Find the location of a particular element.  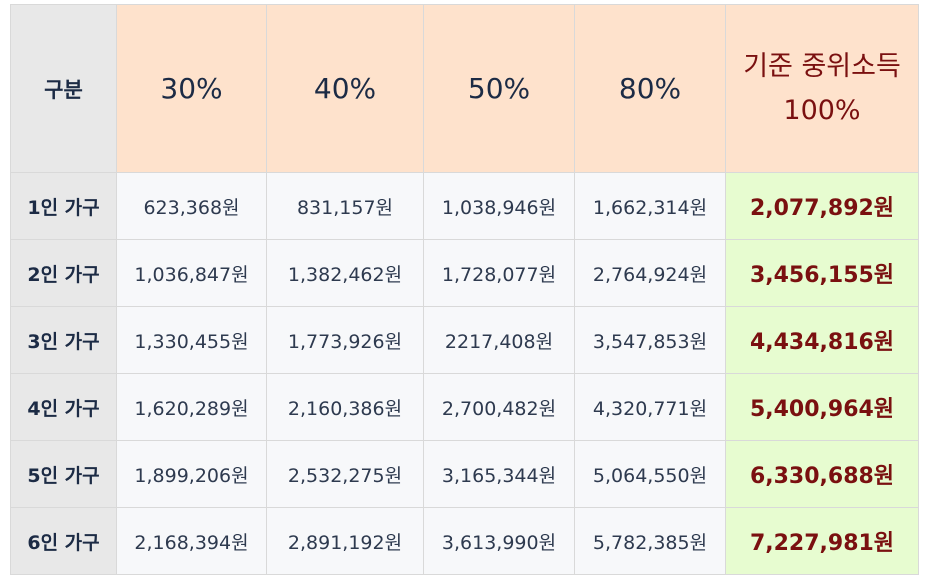

row-label-3-person: 3인 가구 is located at coordinates (63, 340).